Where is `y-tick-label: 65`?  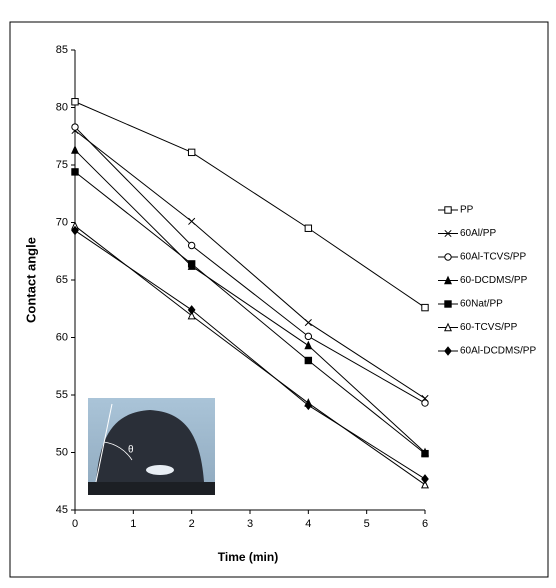 y-tick-label: 65 is located at coordinates (62, 280).